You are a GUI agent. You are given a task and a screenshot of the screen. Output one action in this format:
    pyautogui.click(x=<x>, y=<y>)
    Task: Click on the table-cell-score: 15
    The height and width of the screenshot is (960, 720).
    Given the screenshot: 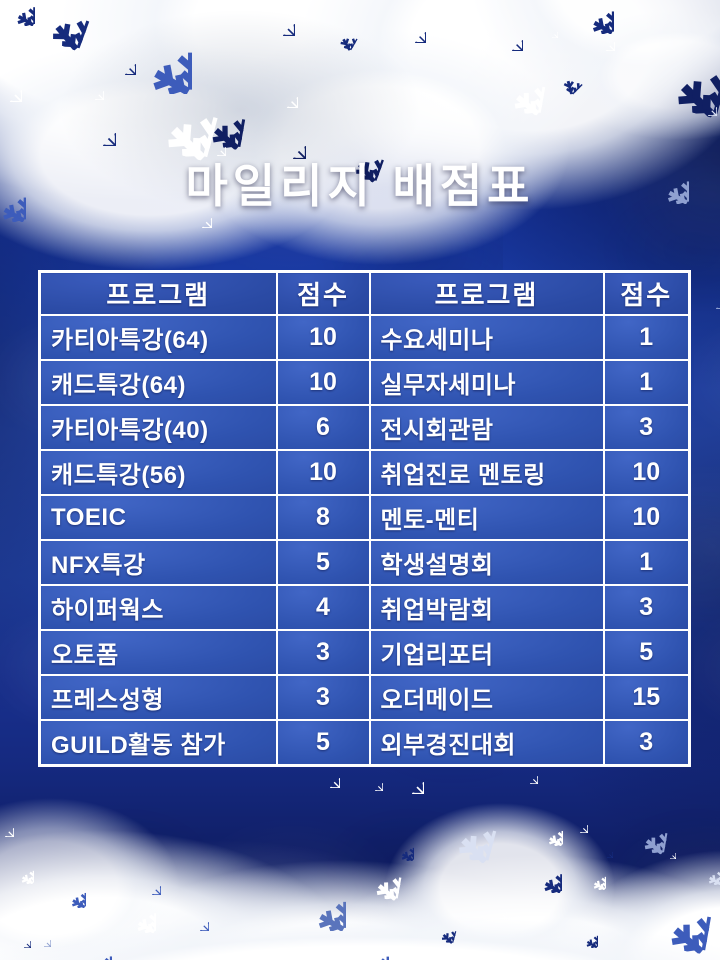 What is the action you would take?
    pyautogui.click(x=646, y=697)
    